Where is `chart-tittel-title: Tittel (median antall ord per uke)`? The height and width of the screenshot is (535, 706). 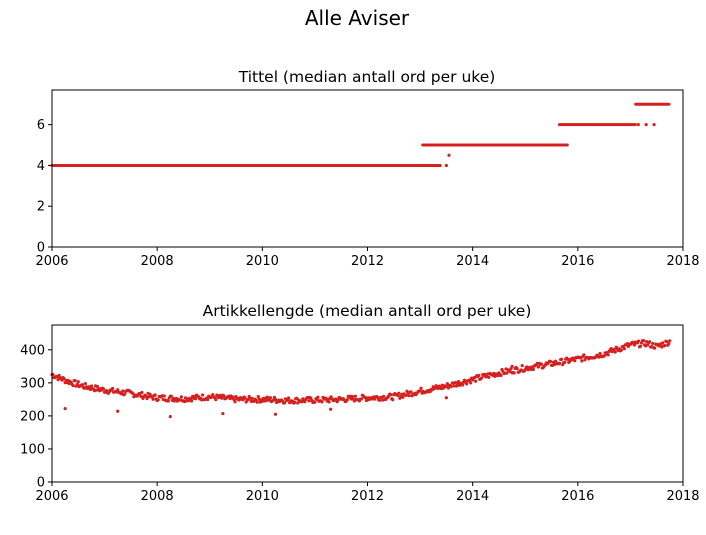
chart-tittel-title: Tittel (median antall ord per uke) is located at coordinates (367, 77).